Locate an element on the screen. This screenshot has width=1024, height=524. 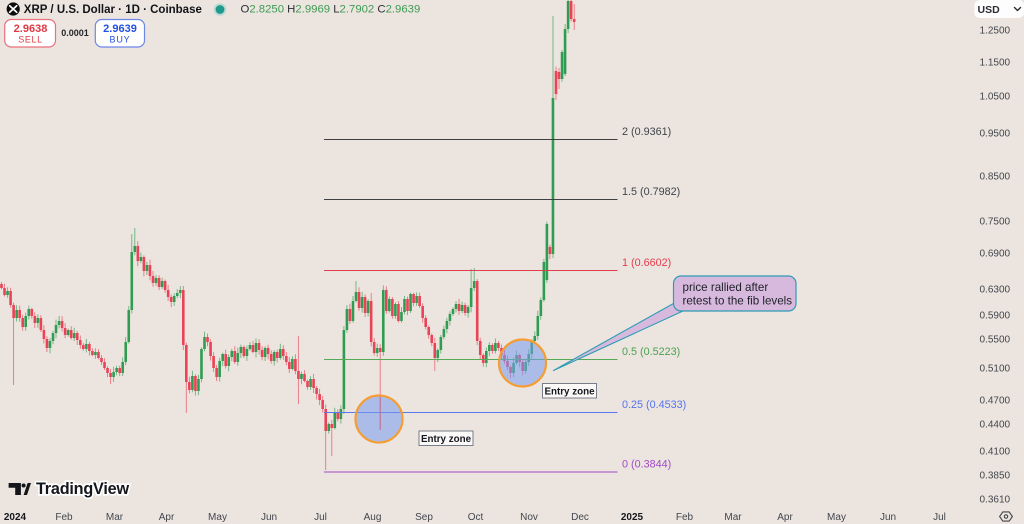
svg-text: 1.1500 is located at coordinates (995, 63).